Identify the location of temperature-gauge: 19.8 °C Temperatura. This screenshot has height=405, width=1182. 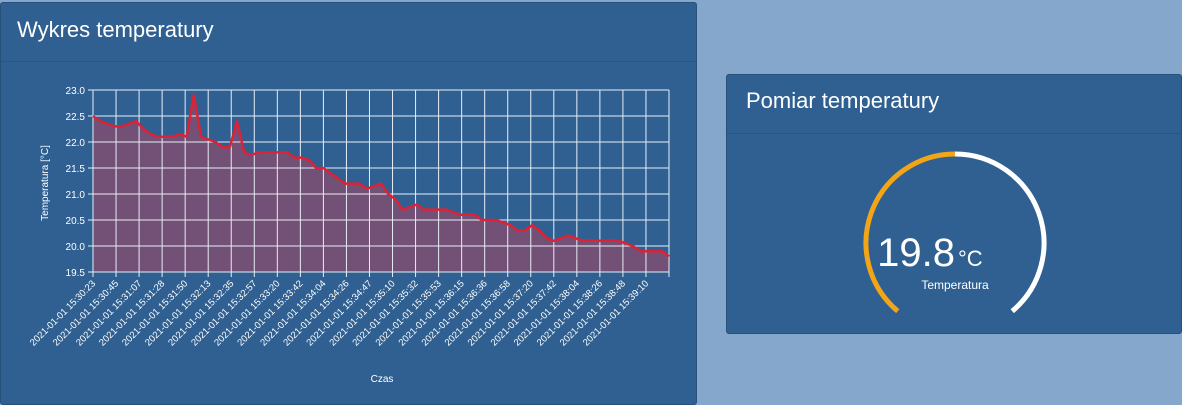
(955, 232).